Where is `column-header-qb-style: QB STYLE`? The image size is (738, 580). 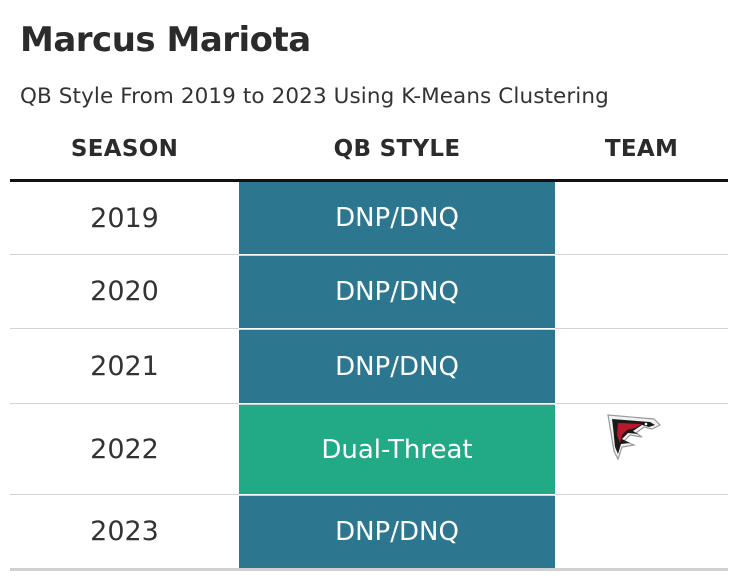 column-header-qb-style: QB STYLE is located at coordinates (397, 149).